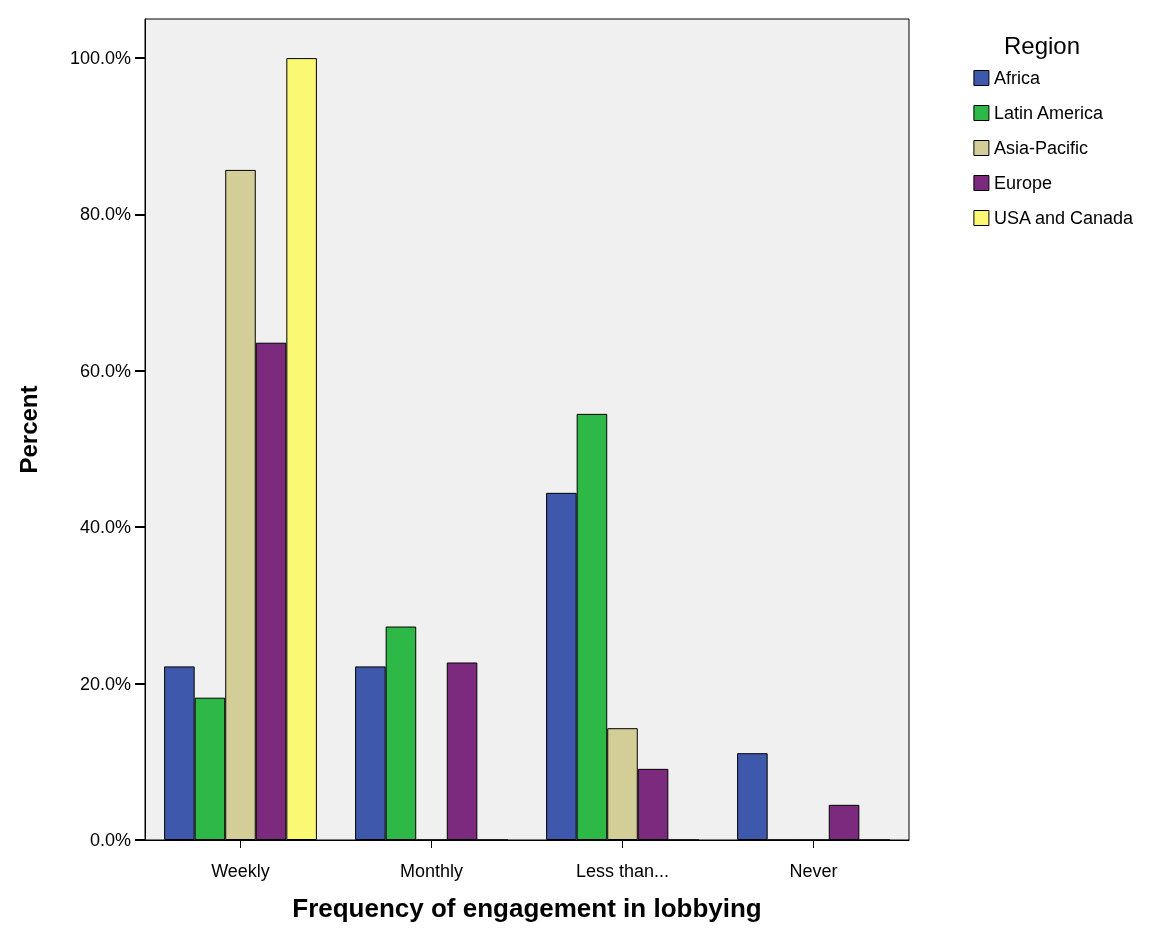 The height and width of the screenshot is (940, 1155). What do you see at coordinates (110, 840) in the screenshot?
I see `y-tick-label: 0.0%` at bounding box center [110, 840].